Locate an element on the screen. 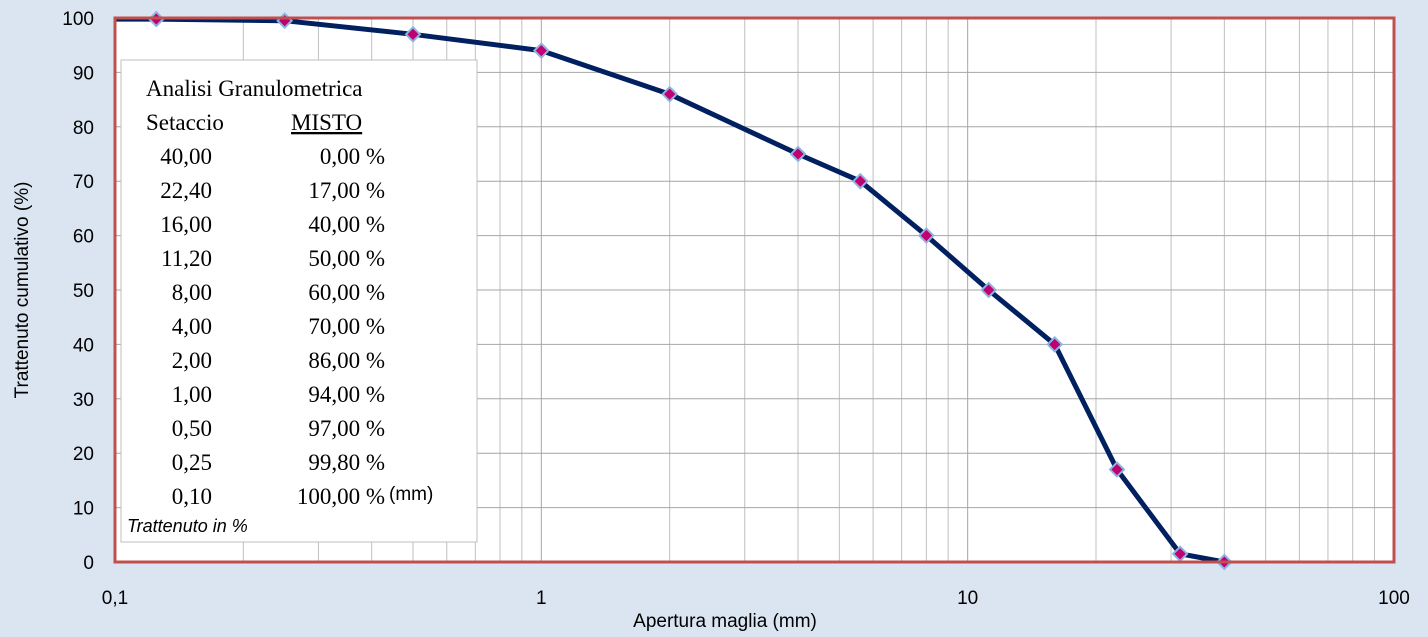 This screenshot has width=1428, height=637. table-cell-setaccio: 2,00 is located at coordinates (192, 360).